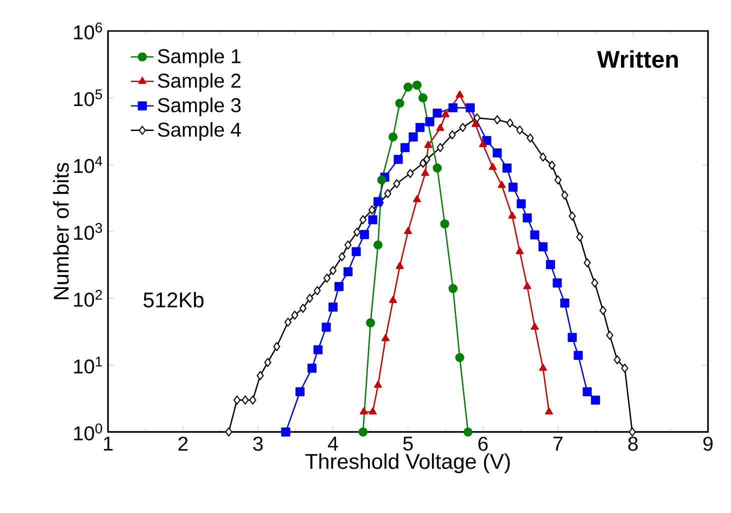  Describe the element at coordinates (88, 165) in the screenshot. I see `y-tick-label: 10$^{4}$` at that location.